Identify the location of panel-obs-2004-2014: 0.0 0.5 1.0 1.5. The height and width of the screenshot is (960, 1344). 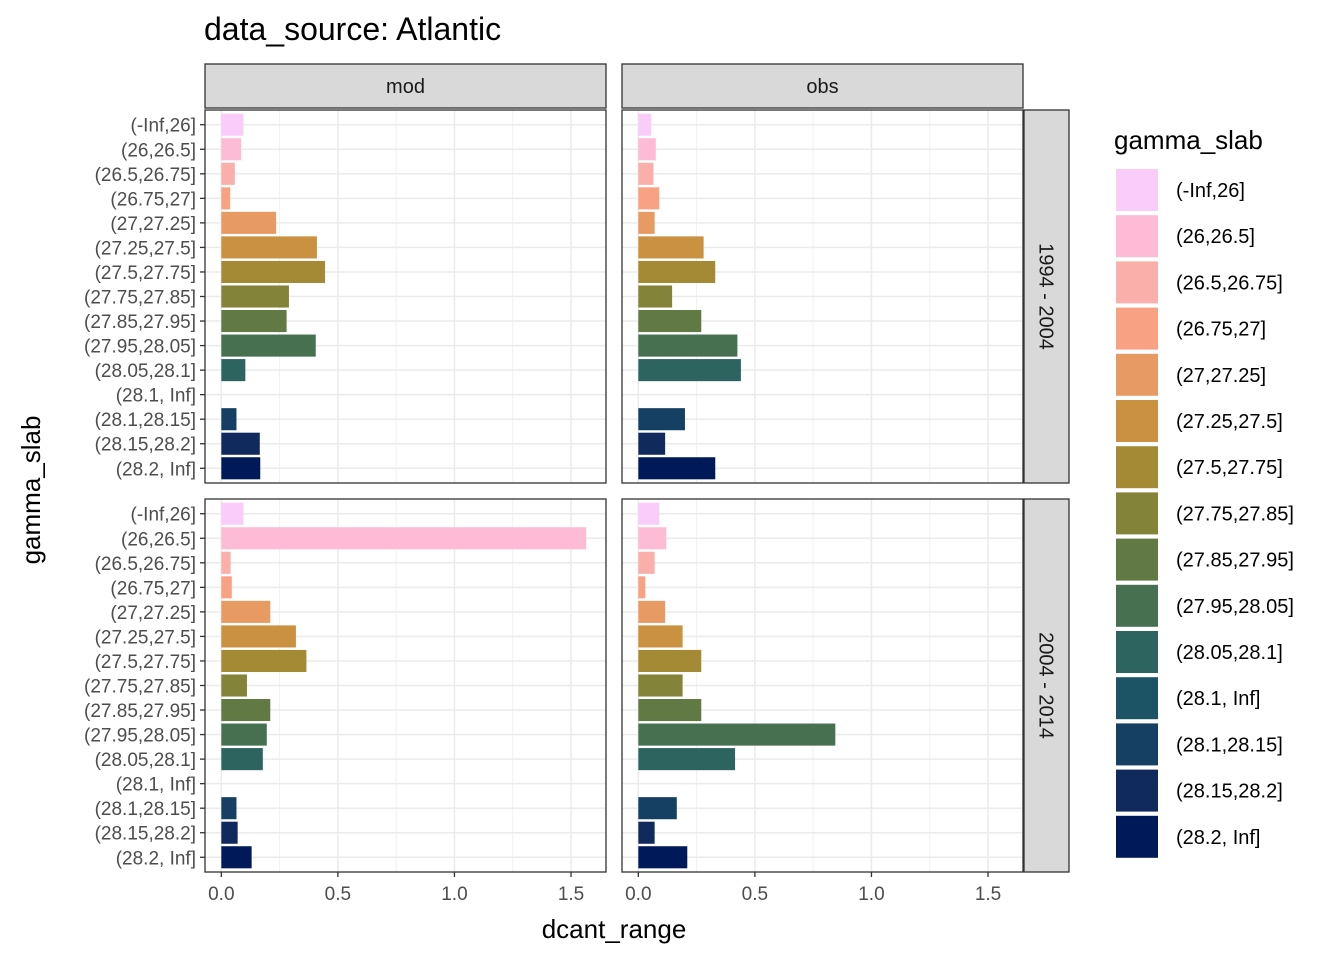
(822, 701).